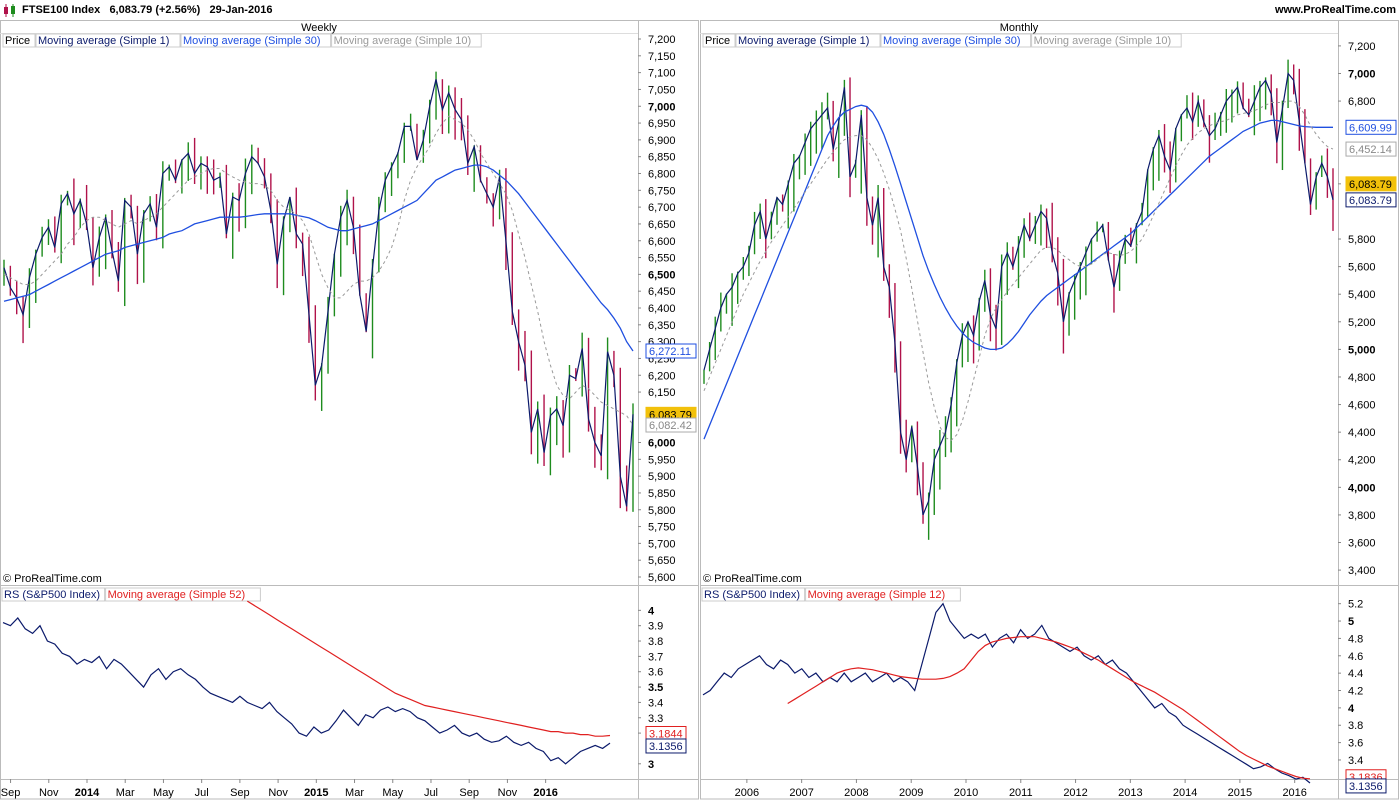 The width and height of the screenshot is (1400, 800). I want to click on price-tick-label: 6,350, so click(662, 326).